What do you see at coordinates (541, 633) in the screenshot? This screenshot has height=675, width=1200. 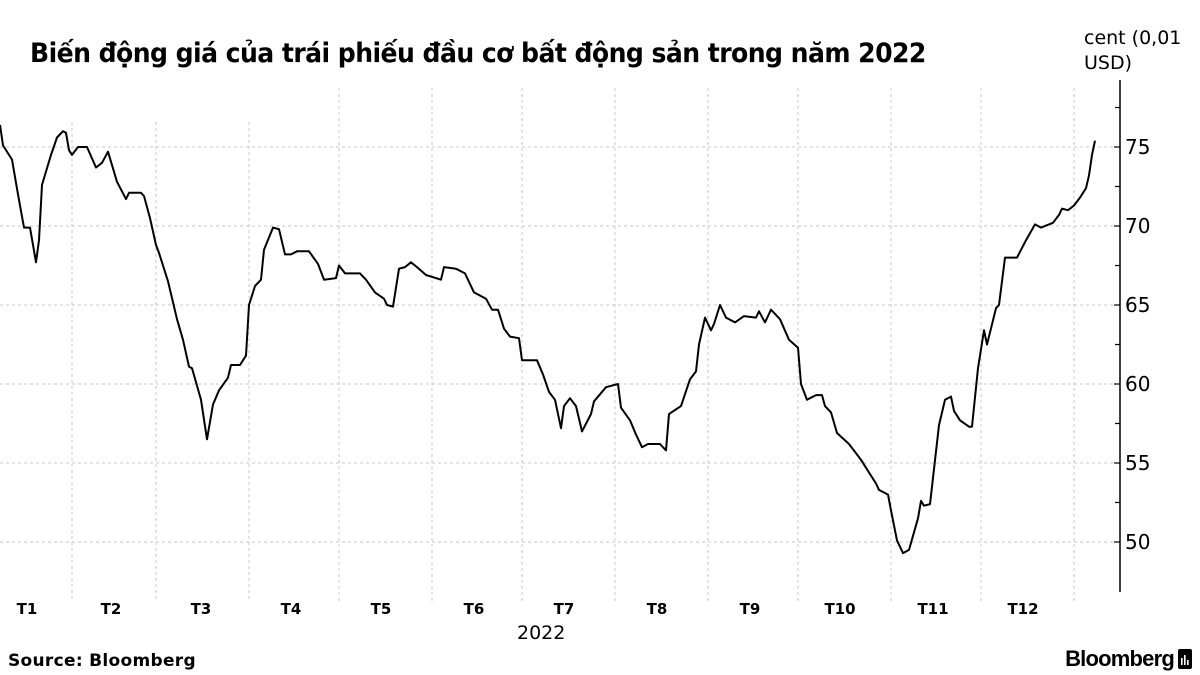 I see `x-axis-label: 2022` at bounding box center [541, 633].